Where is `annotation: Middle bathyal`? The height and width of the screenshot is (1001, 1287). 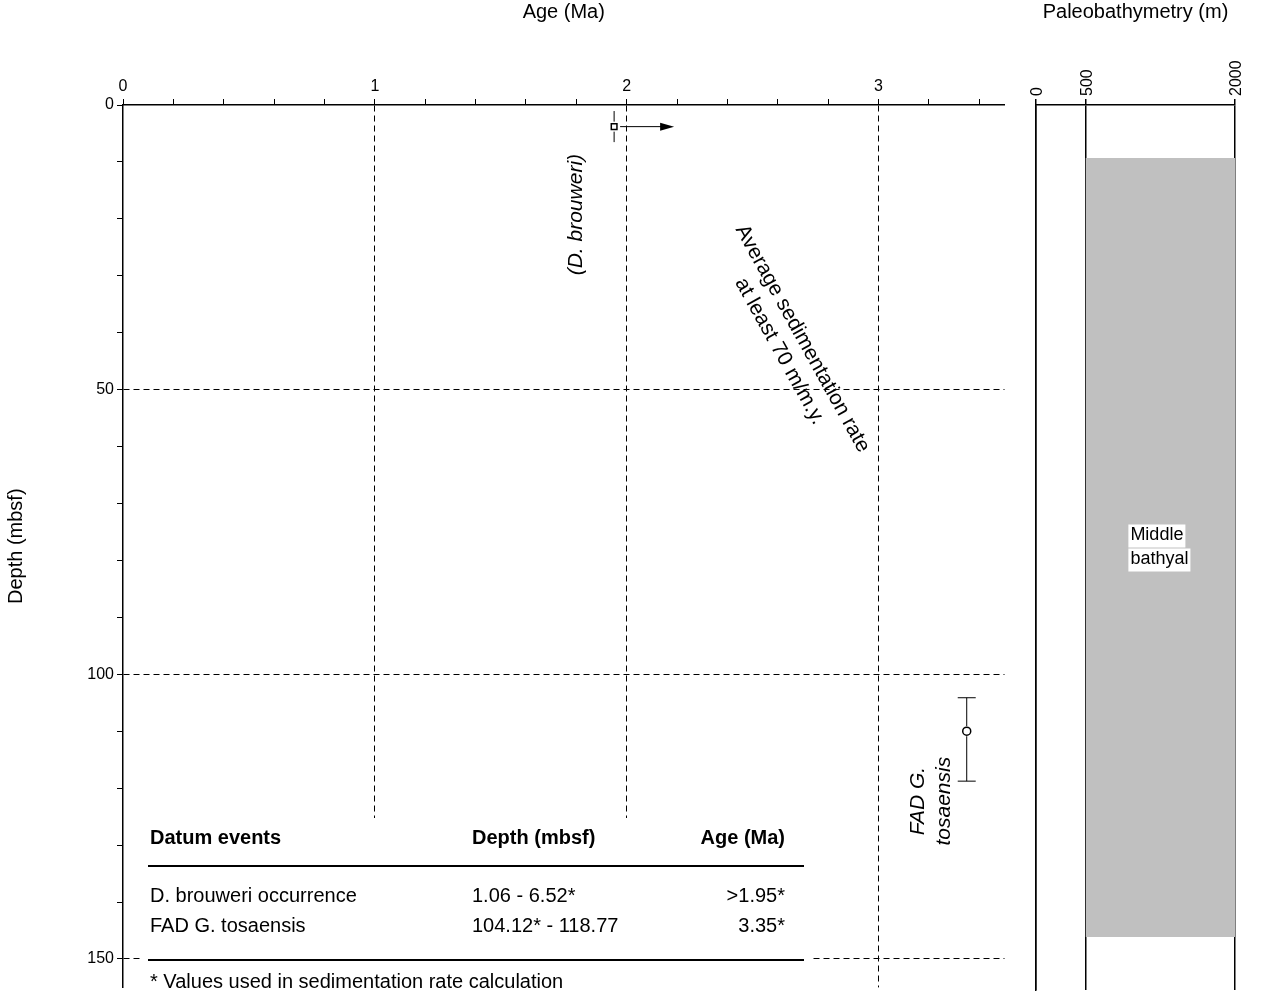
annotation: Middle bathyal is located at coordinates (1159, 546).